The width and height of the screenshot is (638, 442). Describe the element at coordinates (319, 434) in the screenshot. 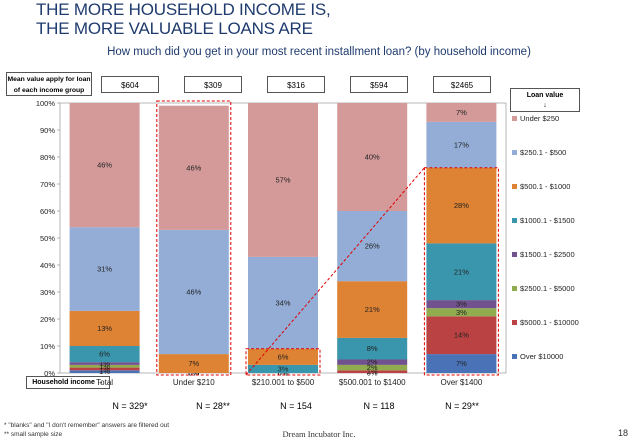

I see `company-name: Dream Incubator Inc.` at that location.